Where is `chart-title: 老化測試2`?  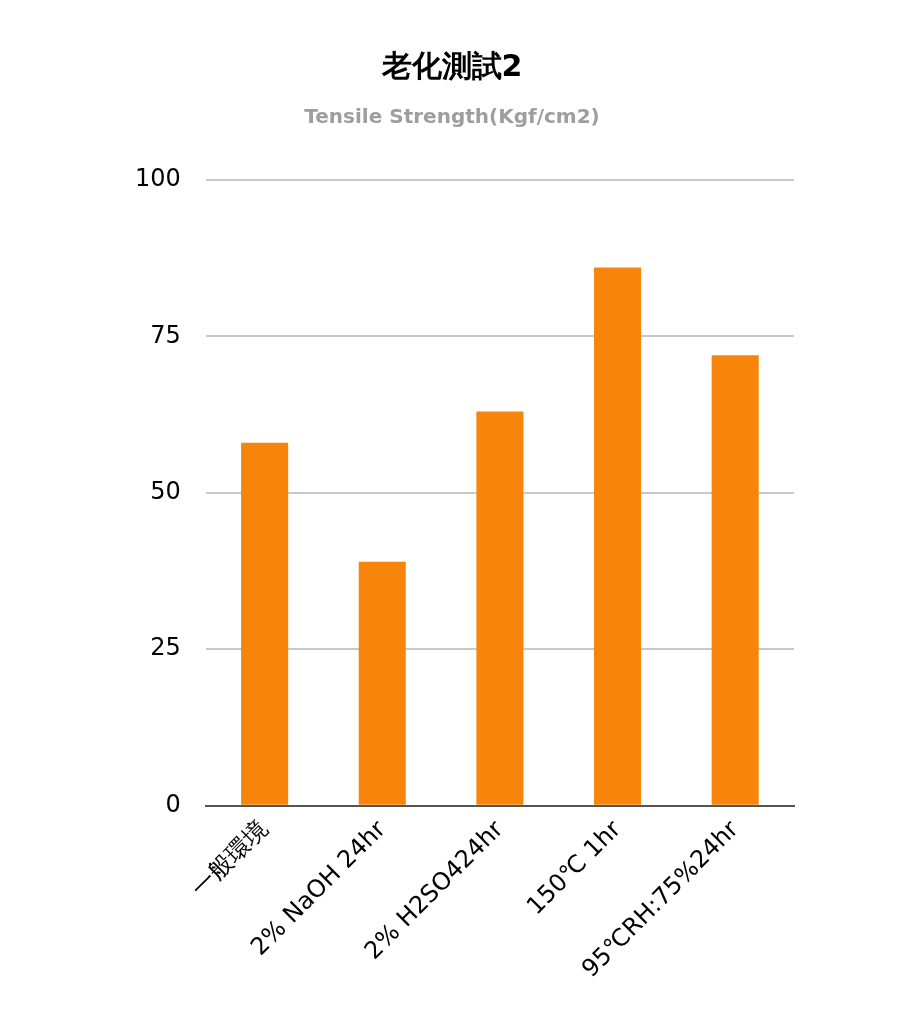 chart-title: 老化測試2 is located at coordinates (451, 65).